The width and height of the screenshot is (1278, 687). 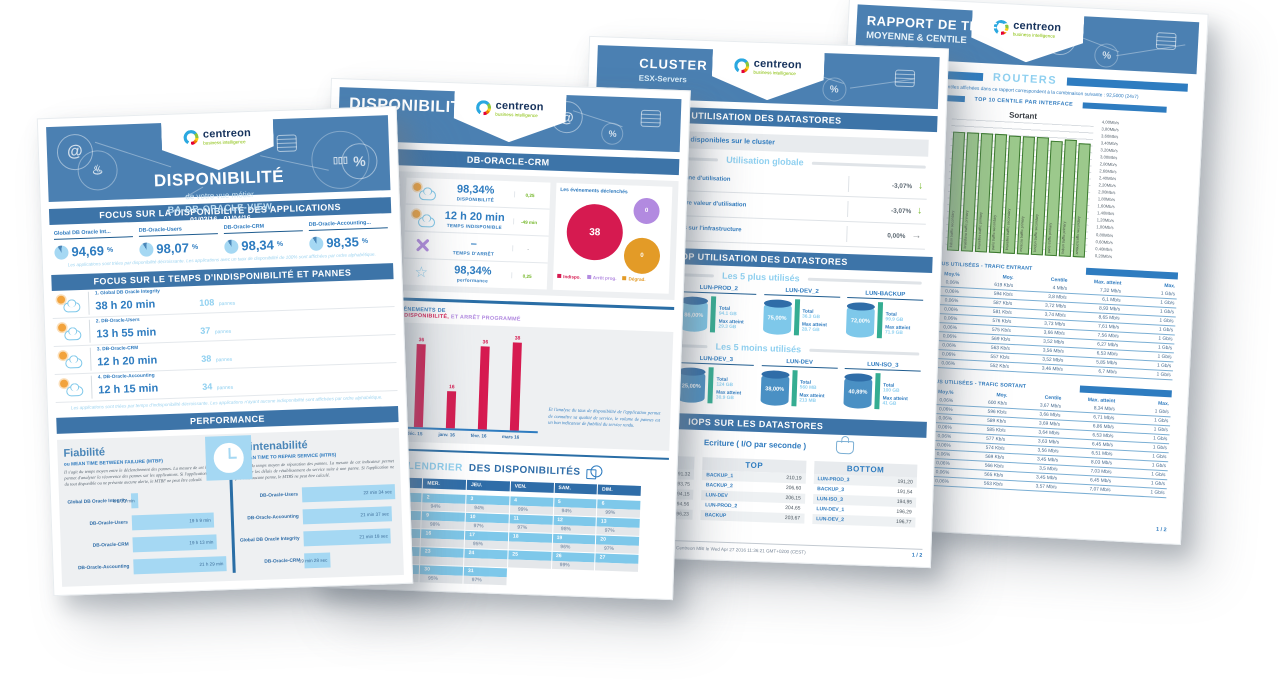 I want to click on performance-bar-label: DB-Oracle-Users, so click(x=279, y=495).